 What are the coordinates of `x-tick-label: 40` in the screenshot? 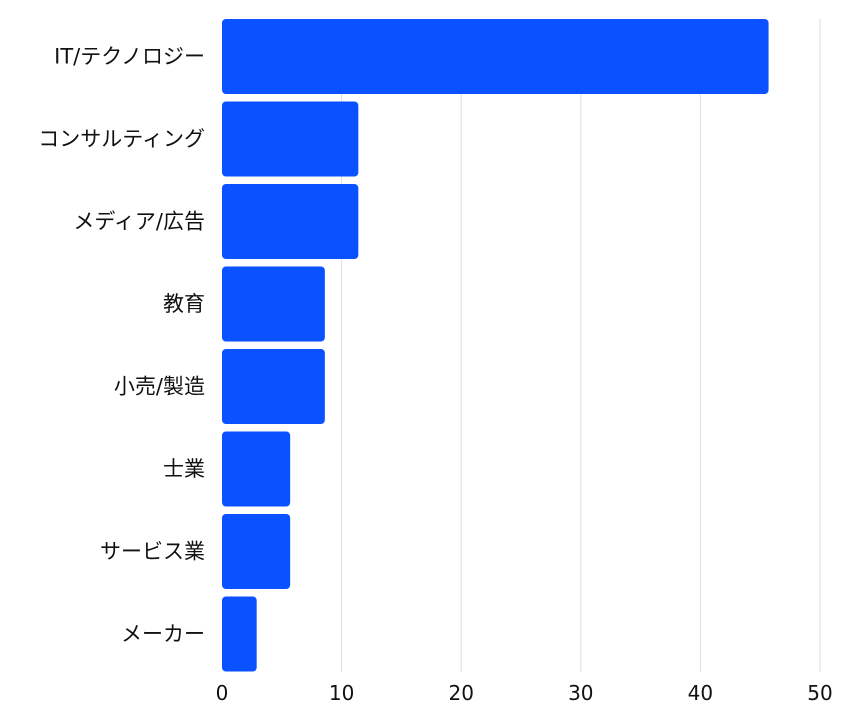 It's located at (700, 693).